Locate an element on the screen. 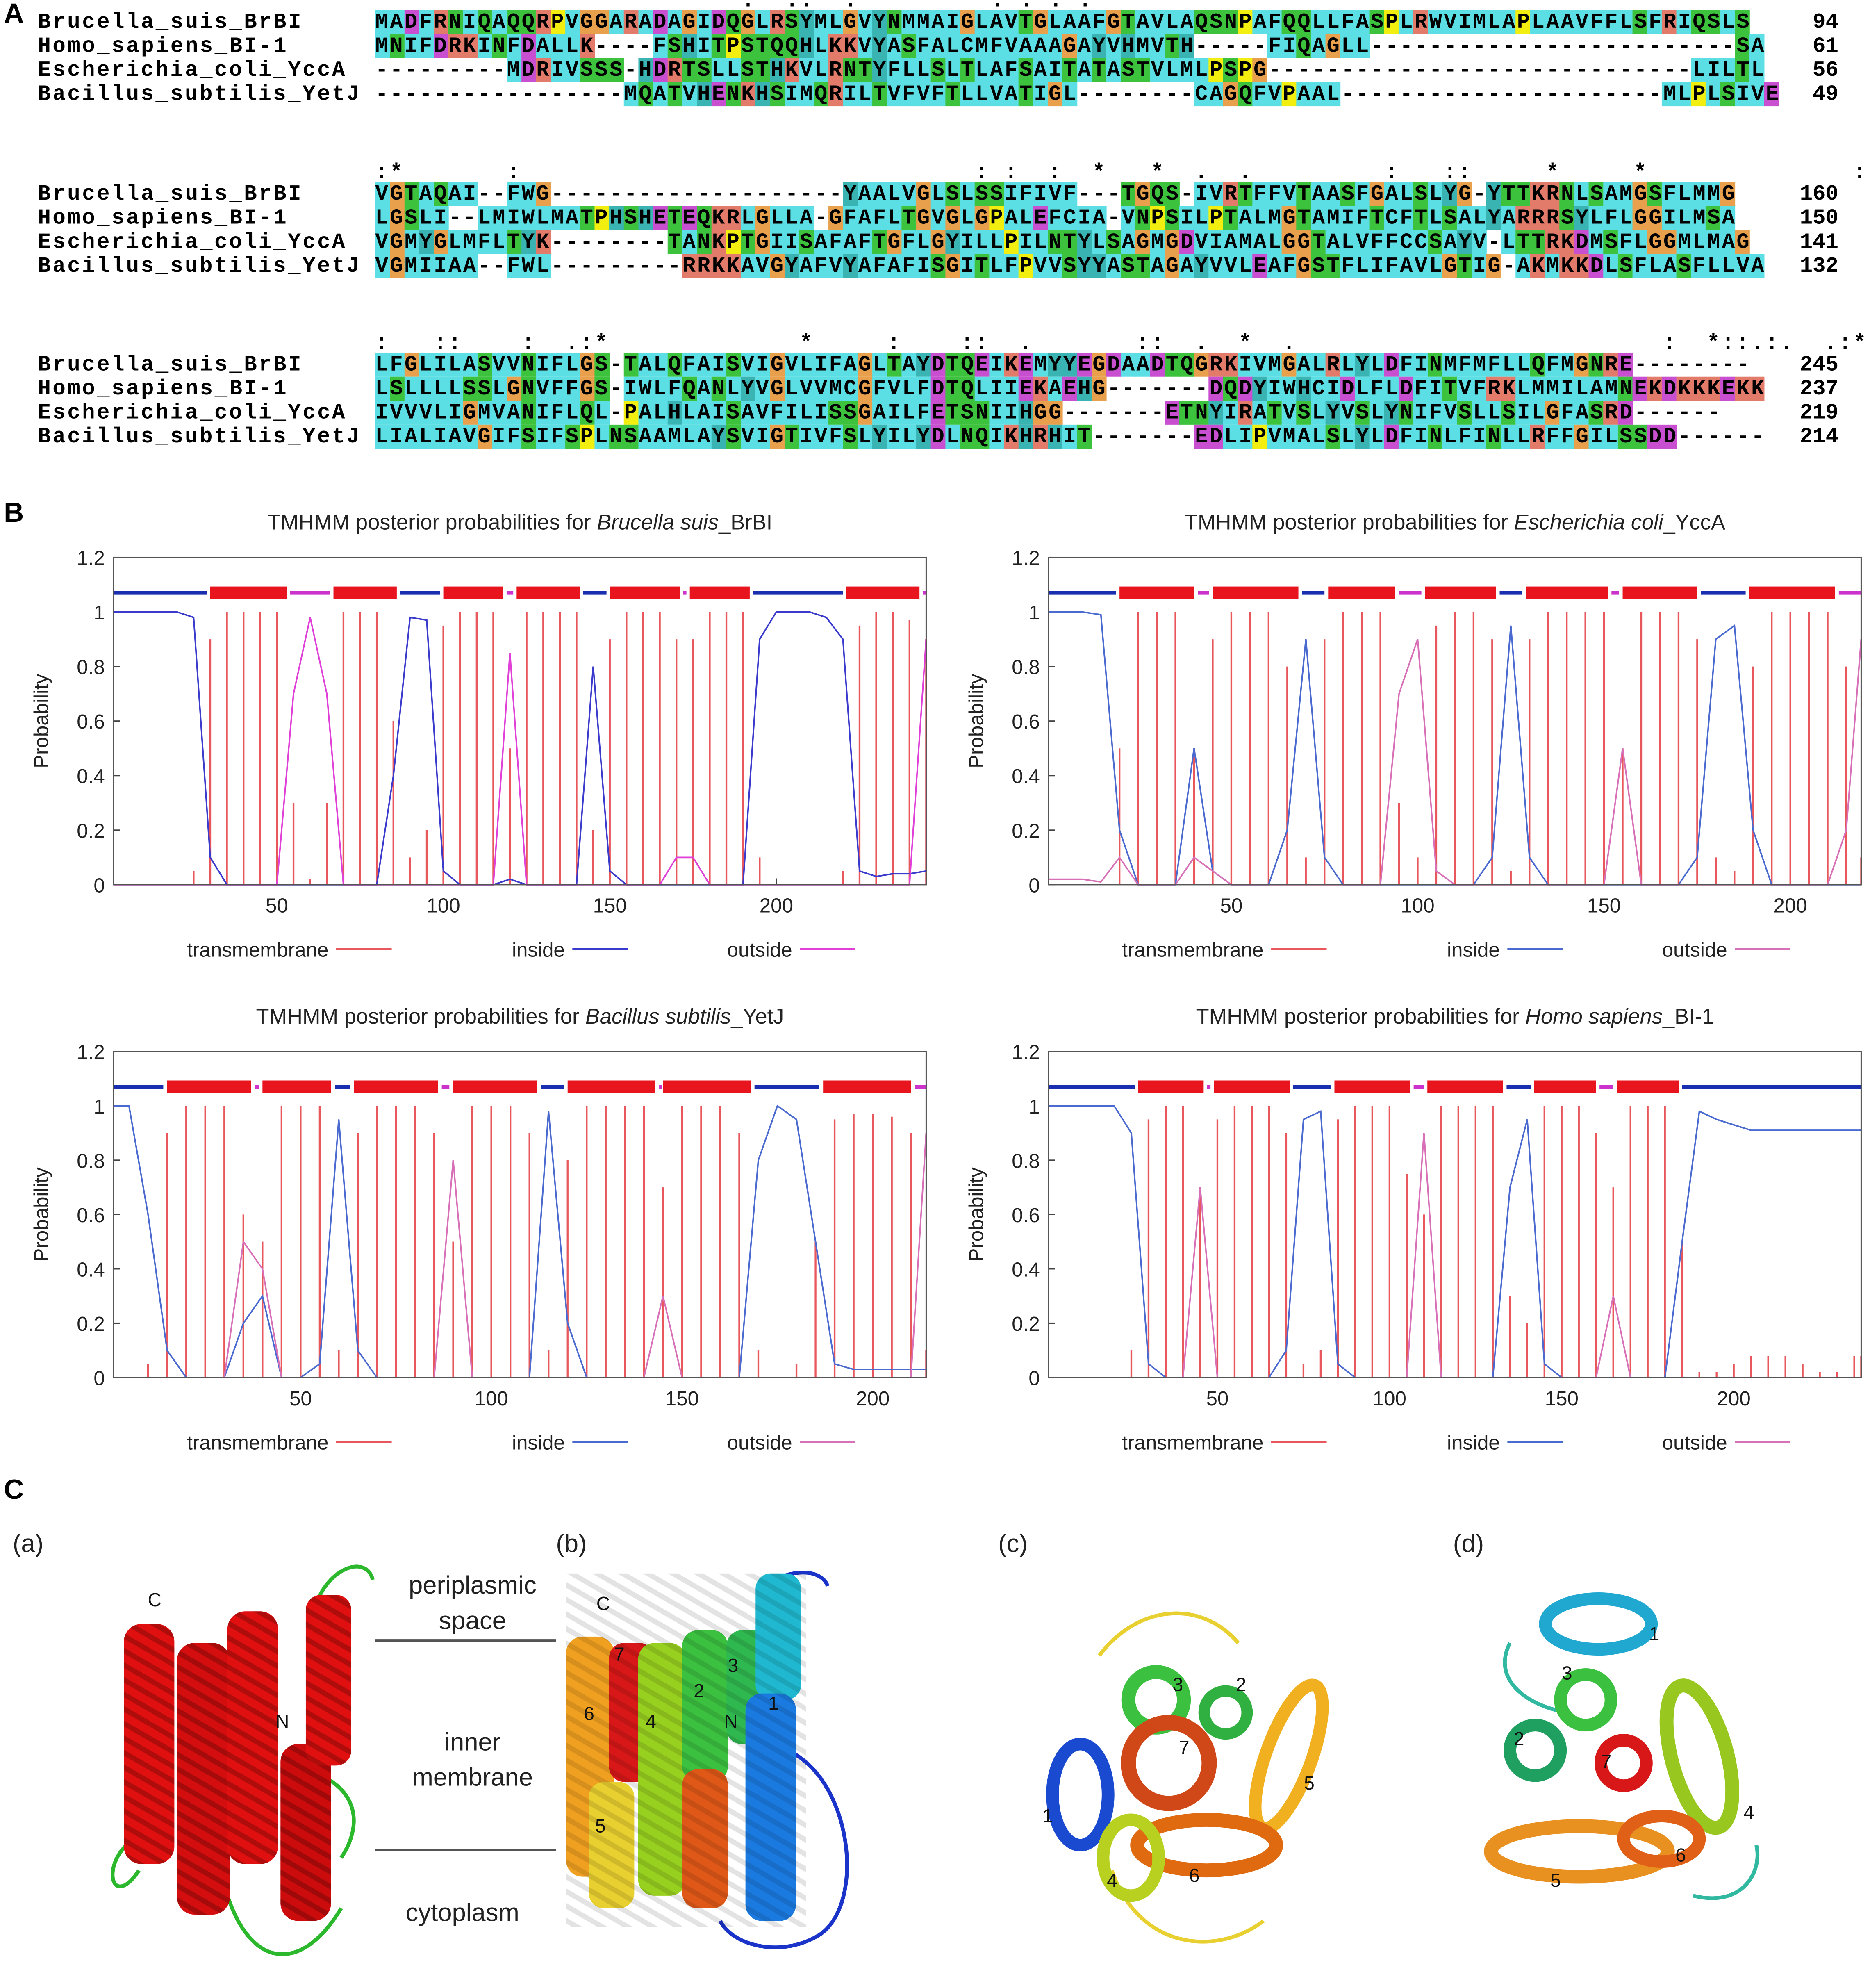 The width and height of the screenshot is (1870, 1988). helix-label: 1 is located at coordinates (773, 1704).